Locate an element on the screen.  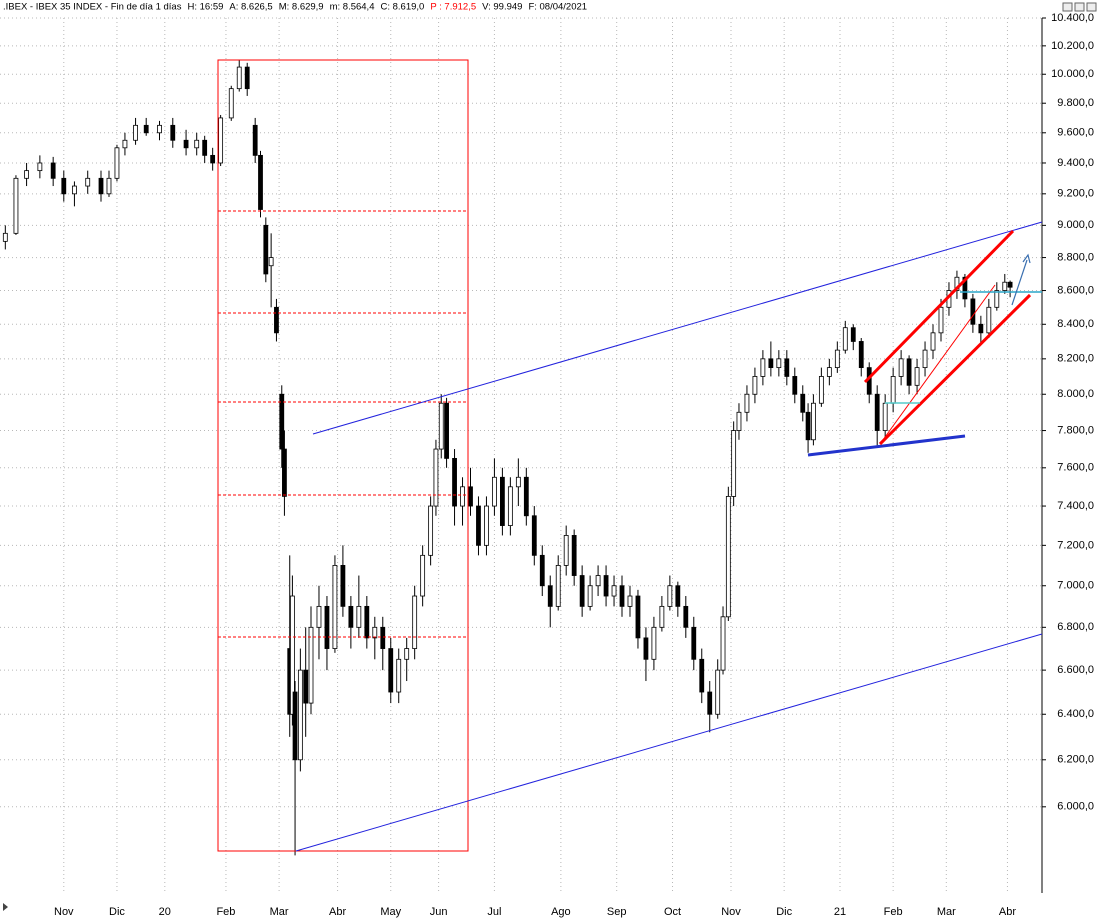
y-tick-label: 10.000,0 is located at coordinates (1072, 74).